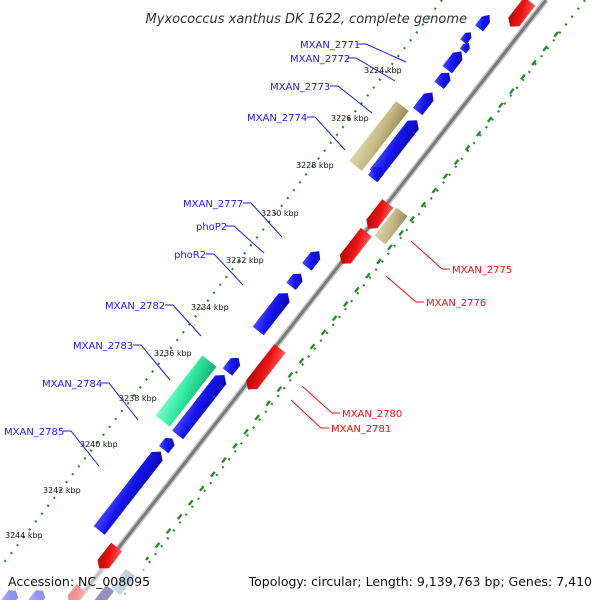 The height and width of the screenshot is (600, 600). Describe the element at coordinates (280, 213) in the screenshot. I see `kbp-label-3230: 3230 kbp` at that location.